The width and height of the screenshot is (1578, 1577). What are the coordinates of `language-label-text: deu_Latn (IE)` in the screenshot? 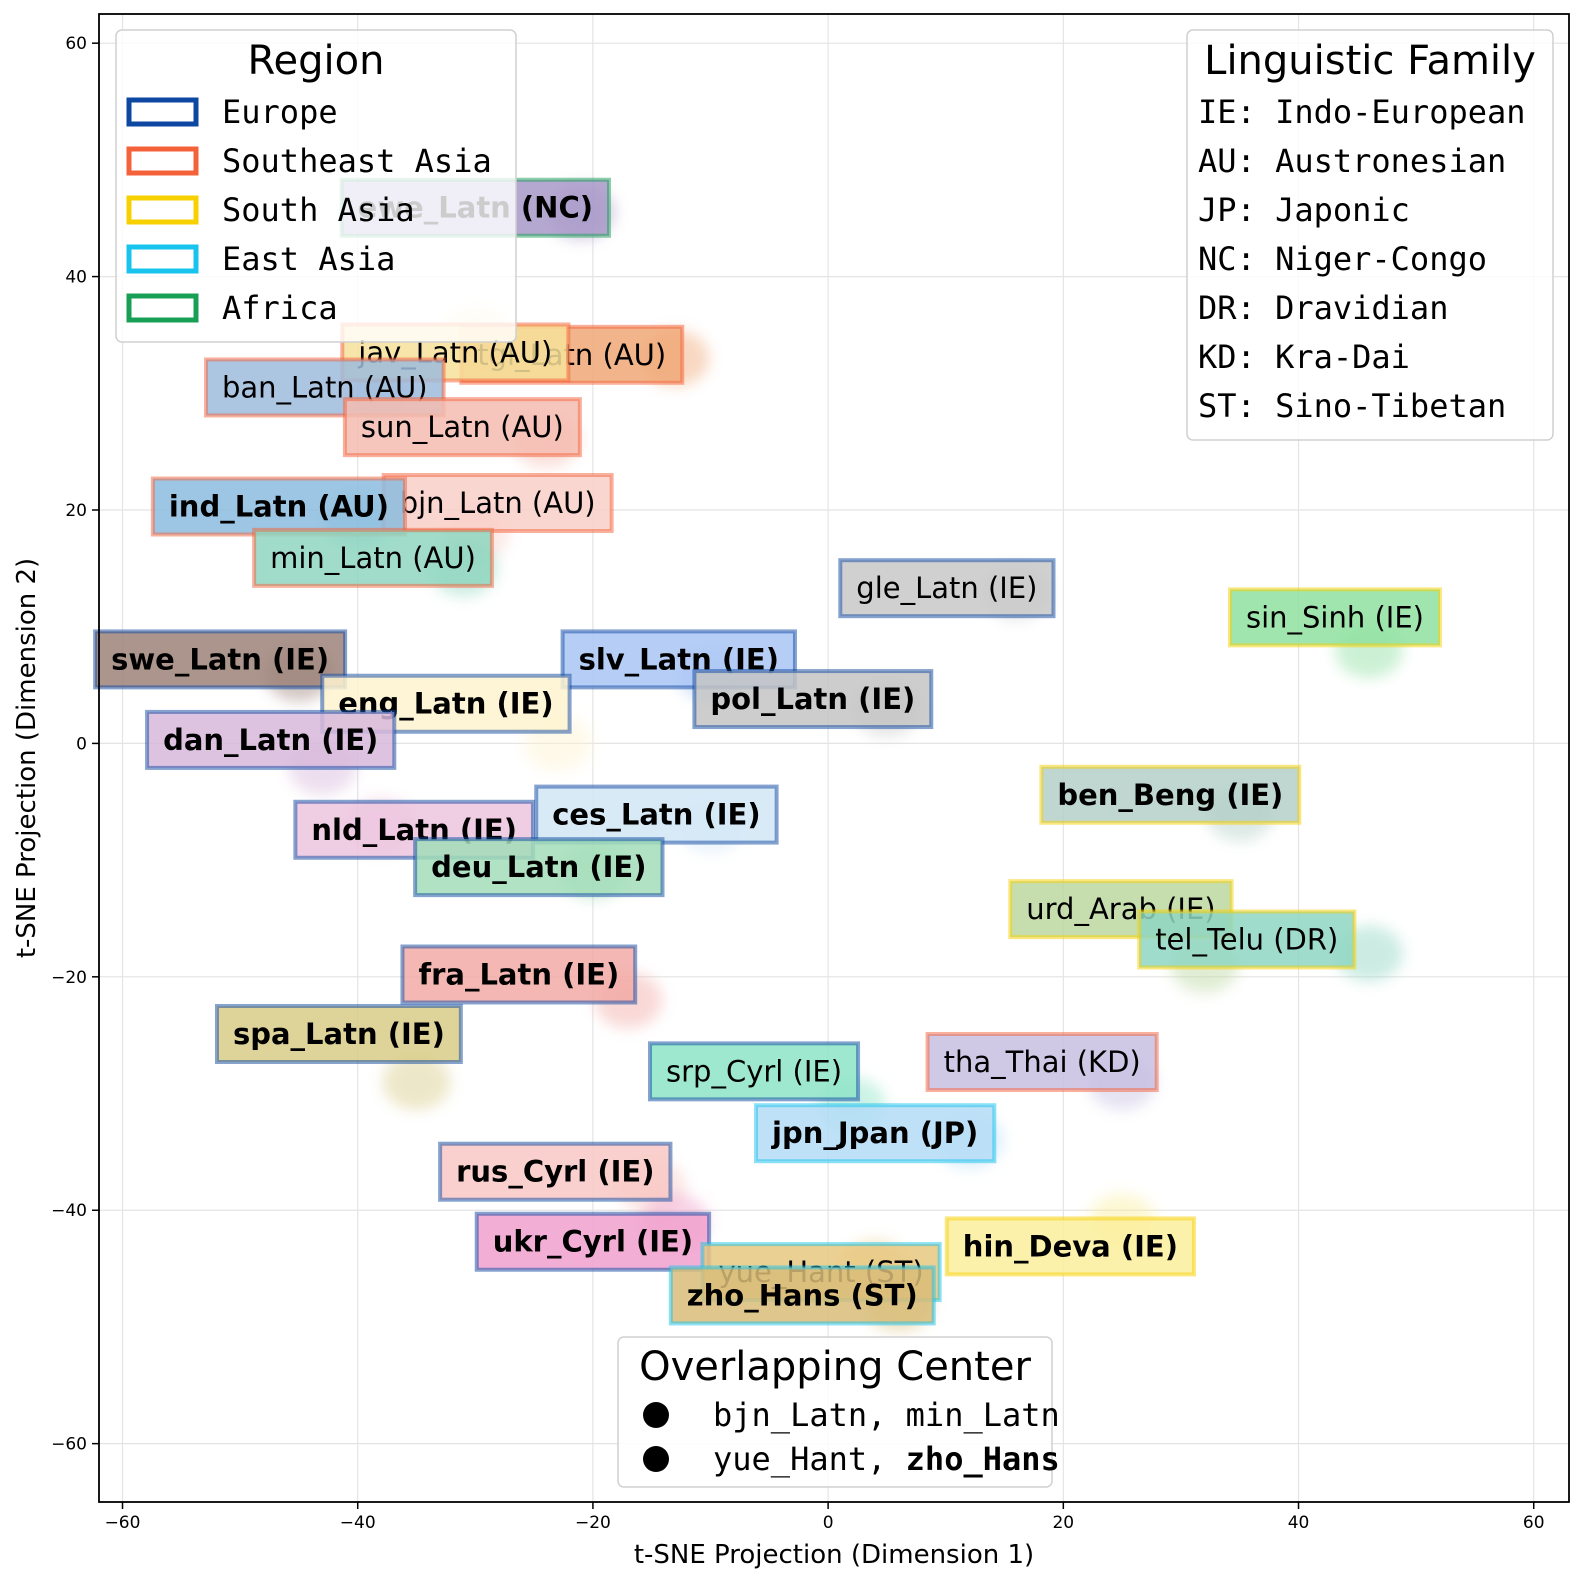 It's located at (538, 867).